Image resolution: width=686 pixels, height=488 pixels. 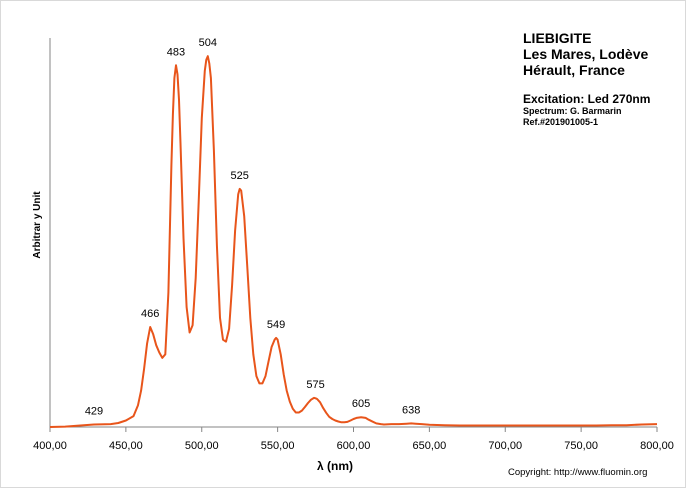 I want to click on x-tick-label: 650,00, so click(x=430, y=446).